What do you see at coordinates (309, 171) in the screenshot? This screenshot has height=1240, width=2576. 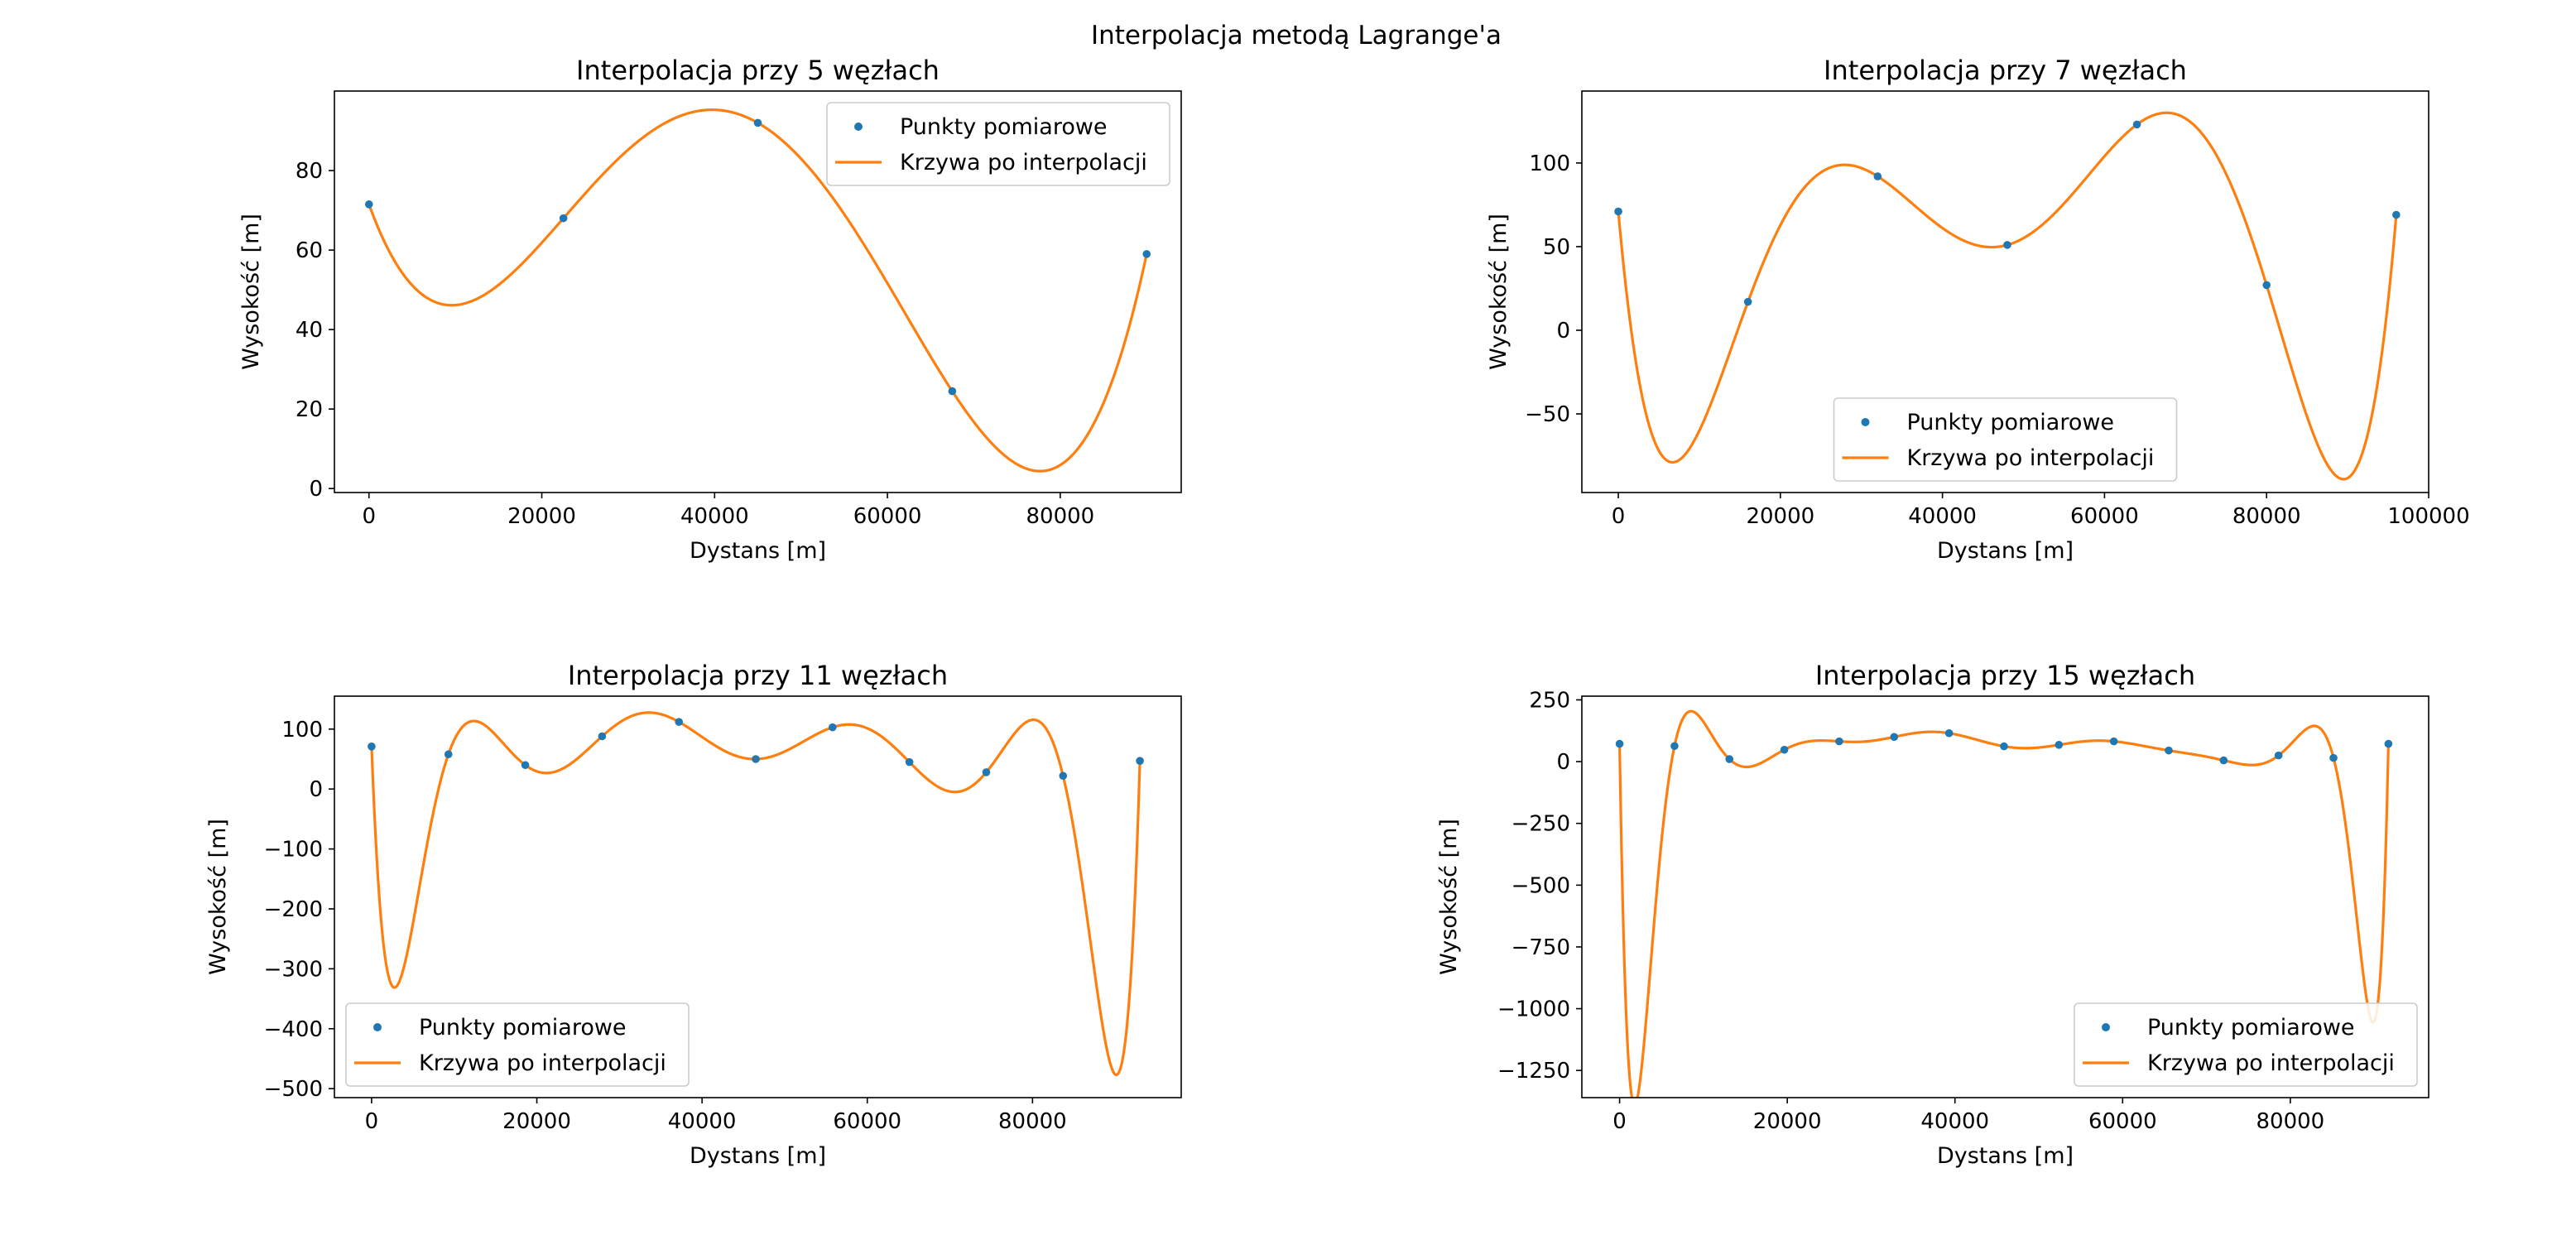 I see `y-tick-label: 80` at bounding box center [309, 171].